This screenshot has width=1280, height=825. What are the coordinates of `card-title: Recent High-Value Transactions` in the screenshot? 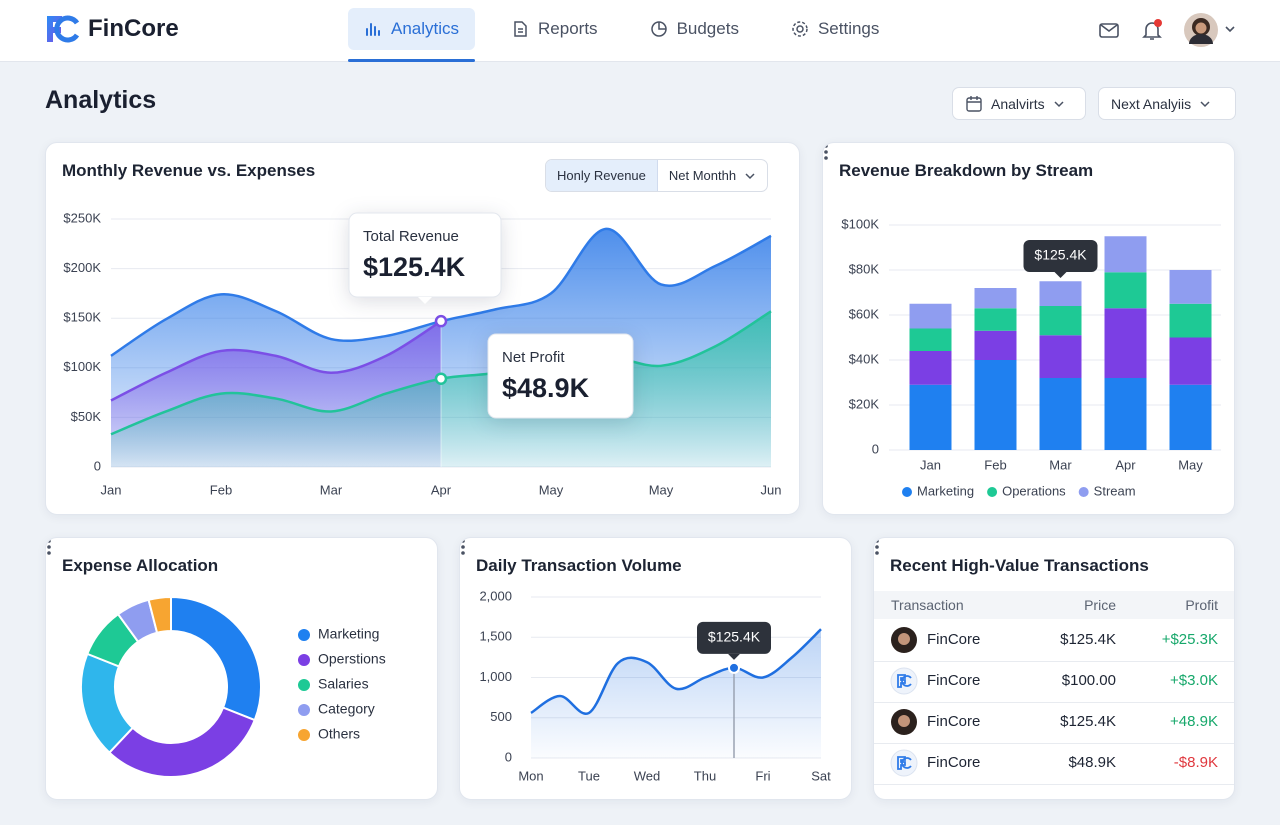 It's located at (1019, 565).